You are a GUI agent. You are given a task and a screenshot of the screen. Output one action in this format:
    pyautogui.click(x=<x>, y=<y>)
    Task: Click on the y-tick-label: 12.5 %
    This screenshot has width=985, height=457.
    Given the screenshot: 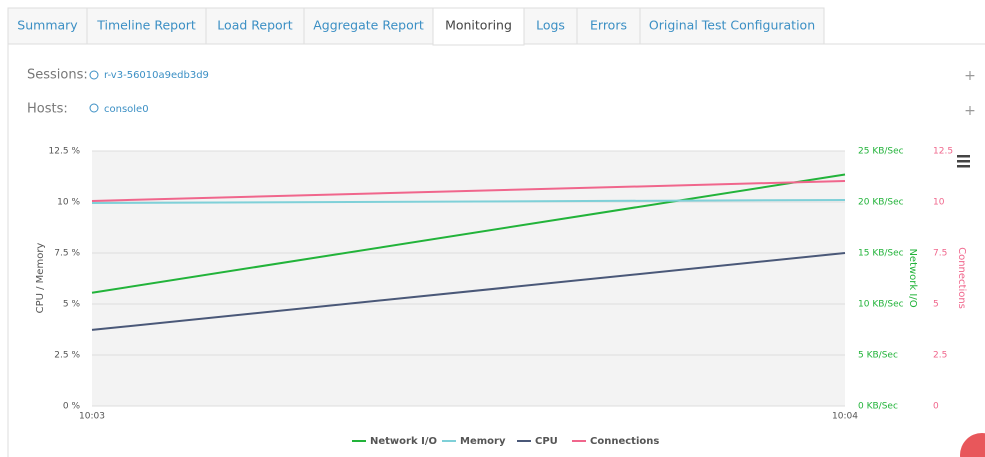 What is the action you would take?
    pyautogui.click(x=65, y=152)
    